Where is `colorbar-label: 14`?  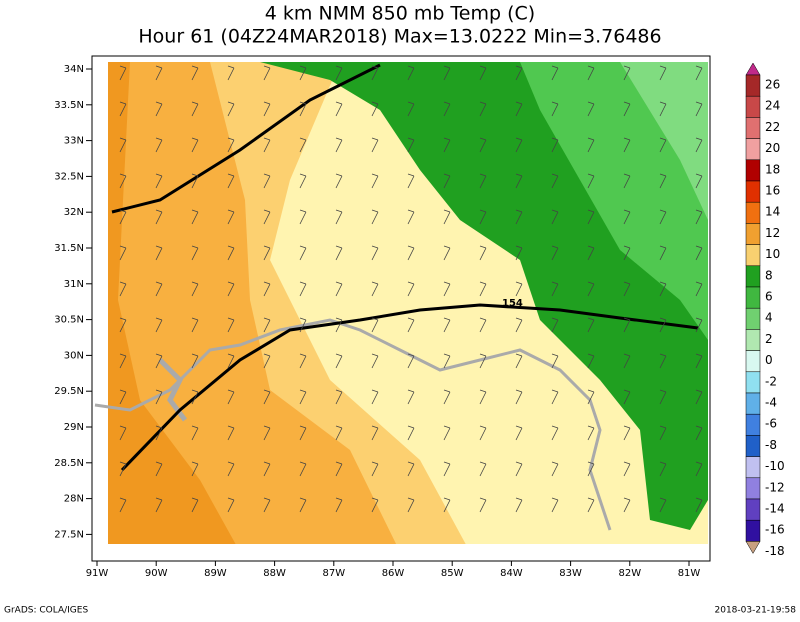 colorbar-label: 14 is located at coordinates (772, 212).